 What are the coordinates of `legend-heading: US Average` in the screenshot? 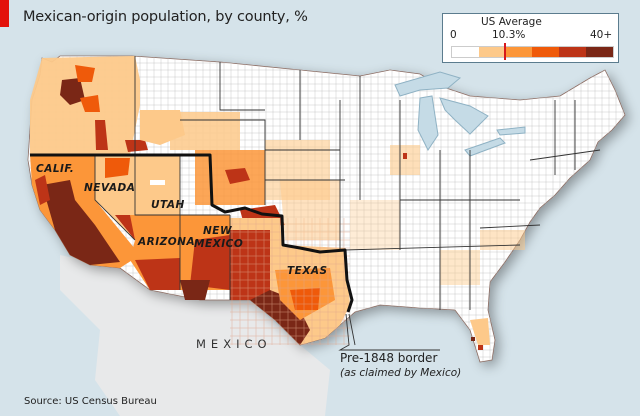 It's located at (511, 22).